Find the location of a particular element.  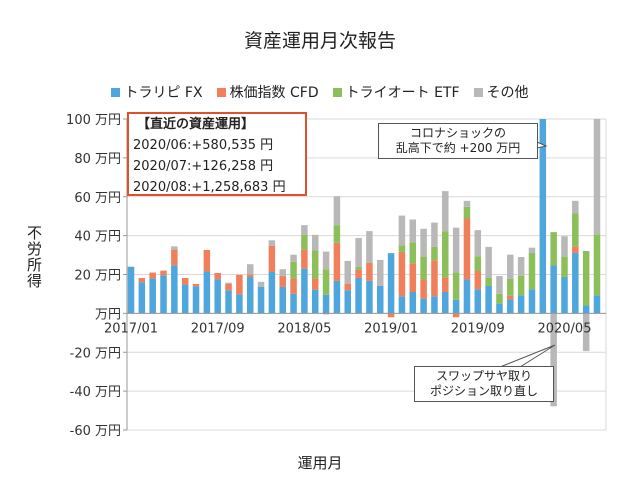

y-tick-label: 80 万円 is located at coordinates (97, 159).